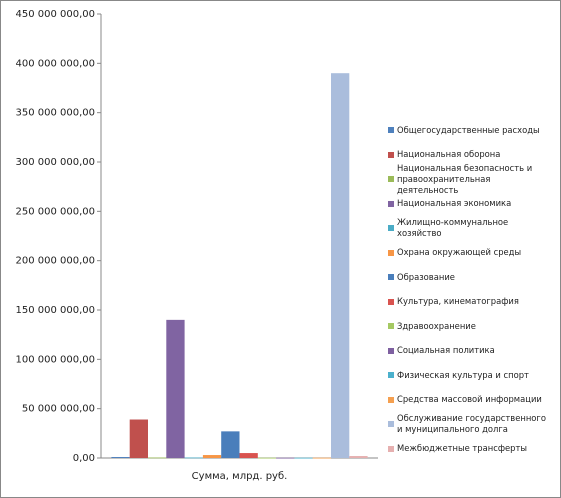 The width and height of the screenshot is (561, 498). I want to click on legend-label: Межбюджетные трансферты, so click(462, 448).